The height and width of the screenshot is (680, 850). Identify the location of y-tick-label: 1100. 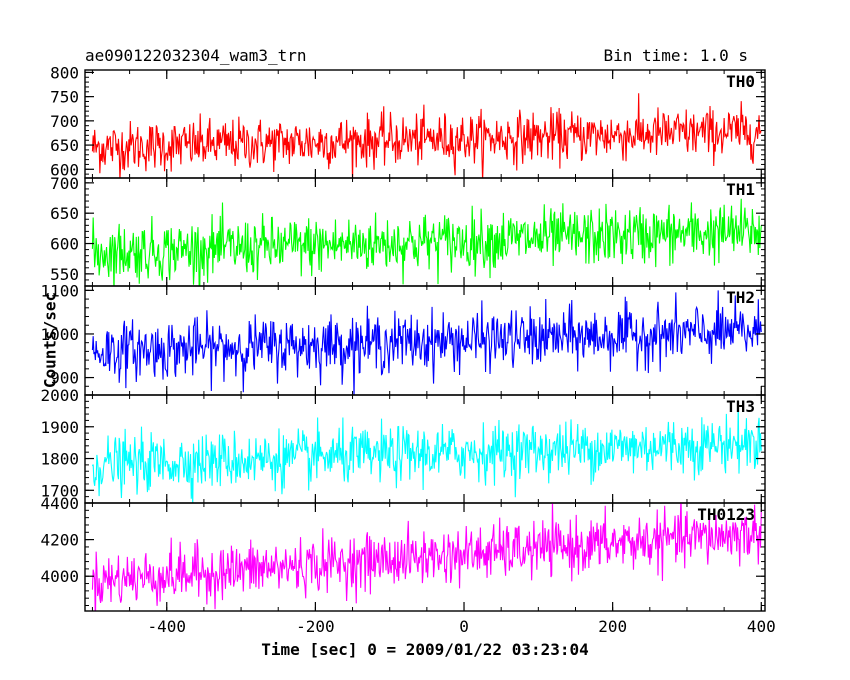
(59, 290).